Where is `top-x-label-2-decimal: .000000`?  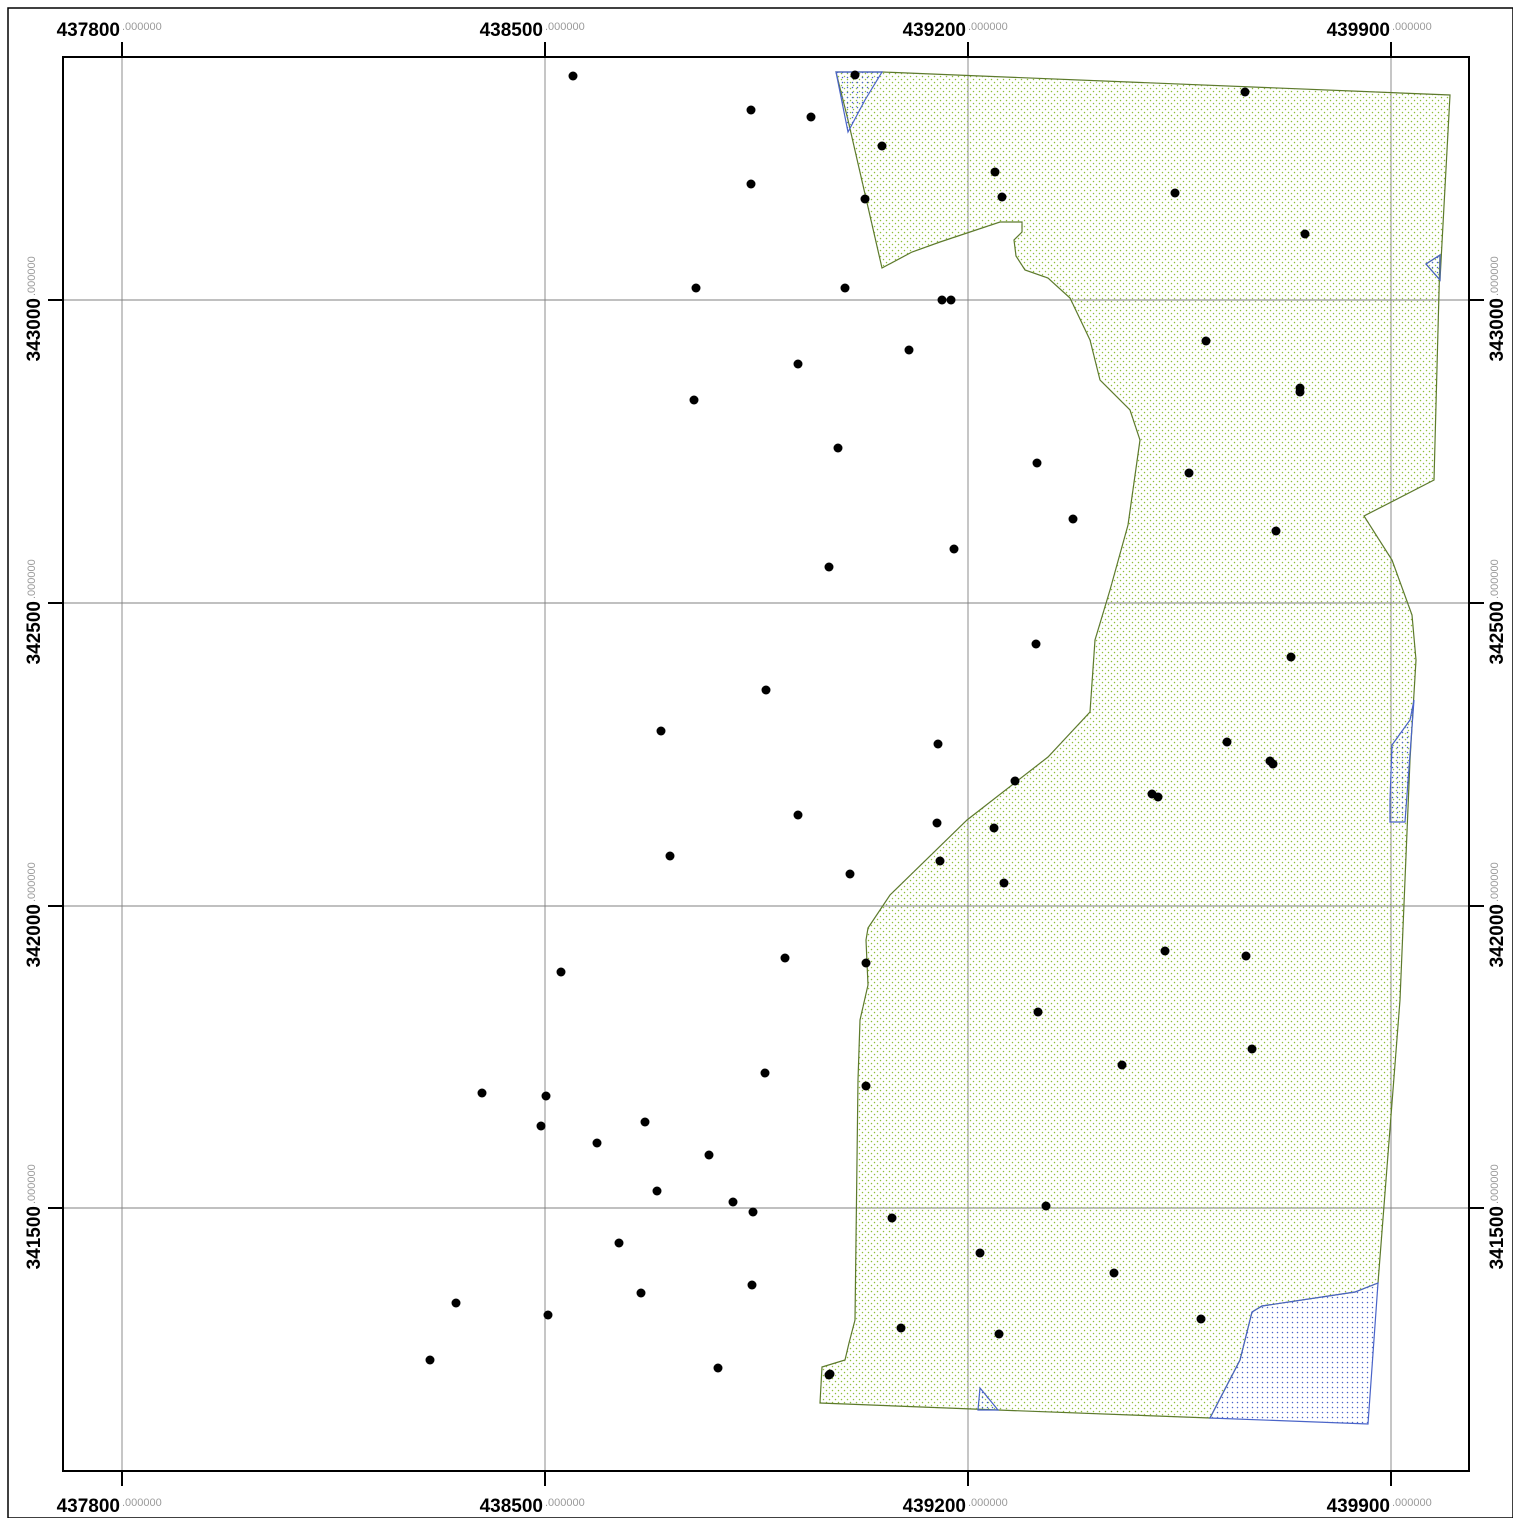
top-x-label-2-decimal: .000000 is located at coordinates (988, 27).